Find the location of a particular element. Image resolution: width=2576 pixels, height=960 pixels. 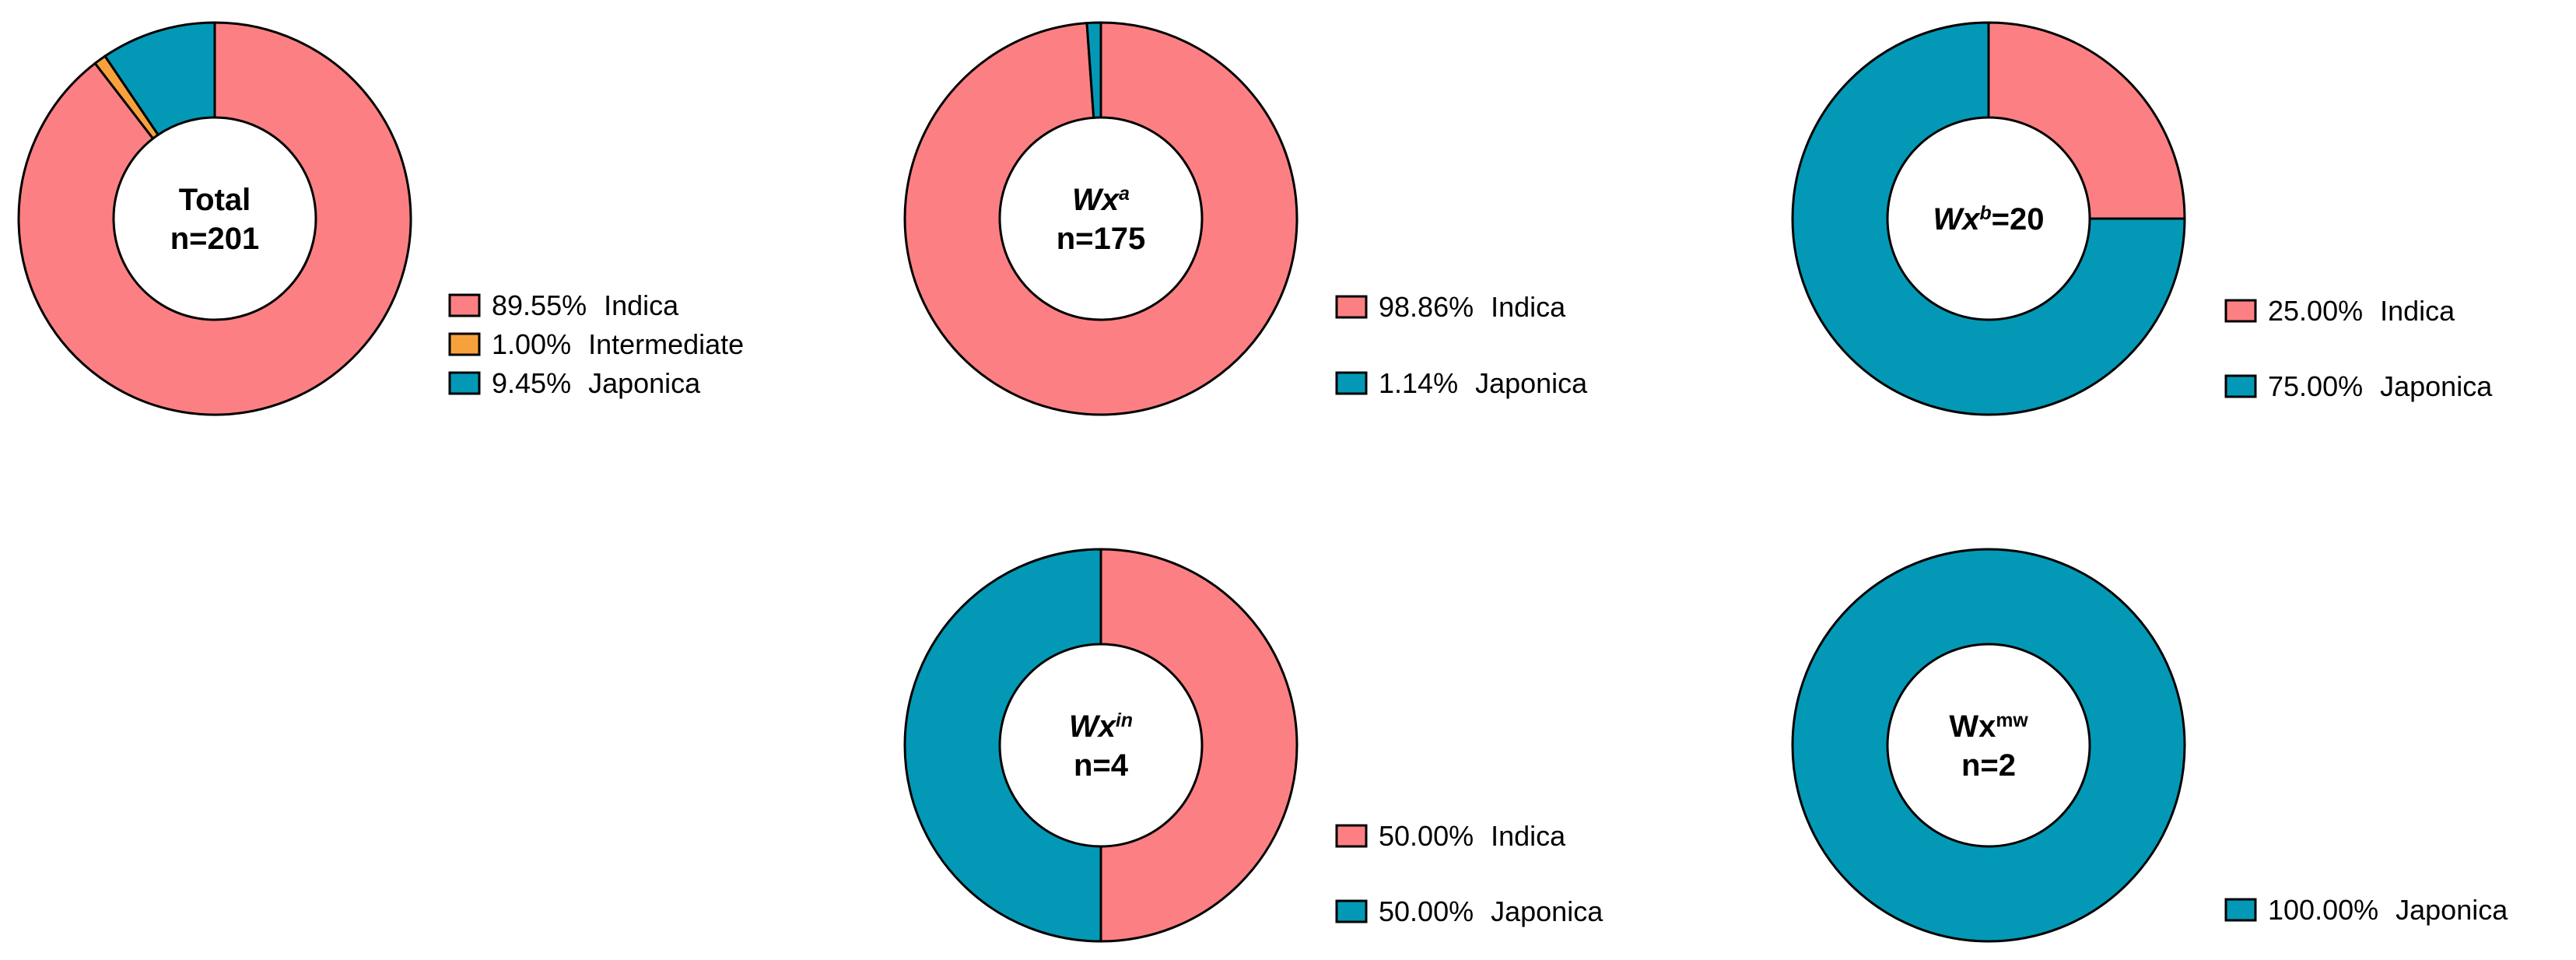

center-label: Wxa is located at coordinates (1101, 200).